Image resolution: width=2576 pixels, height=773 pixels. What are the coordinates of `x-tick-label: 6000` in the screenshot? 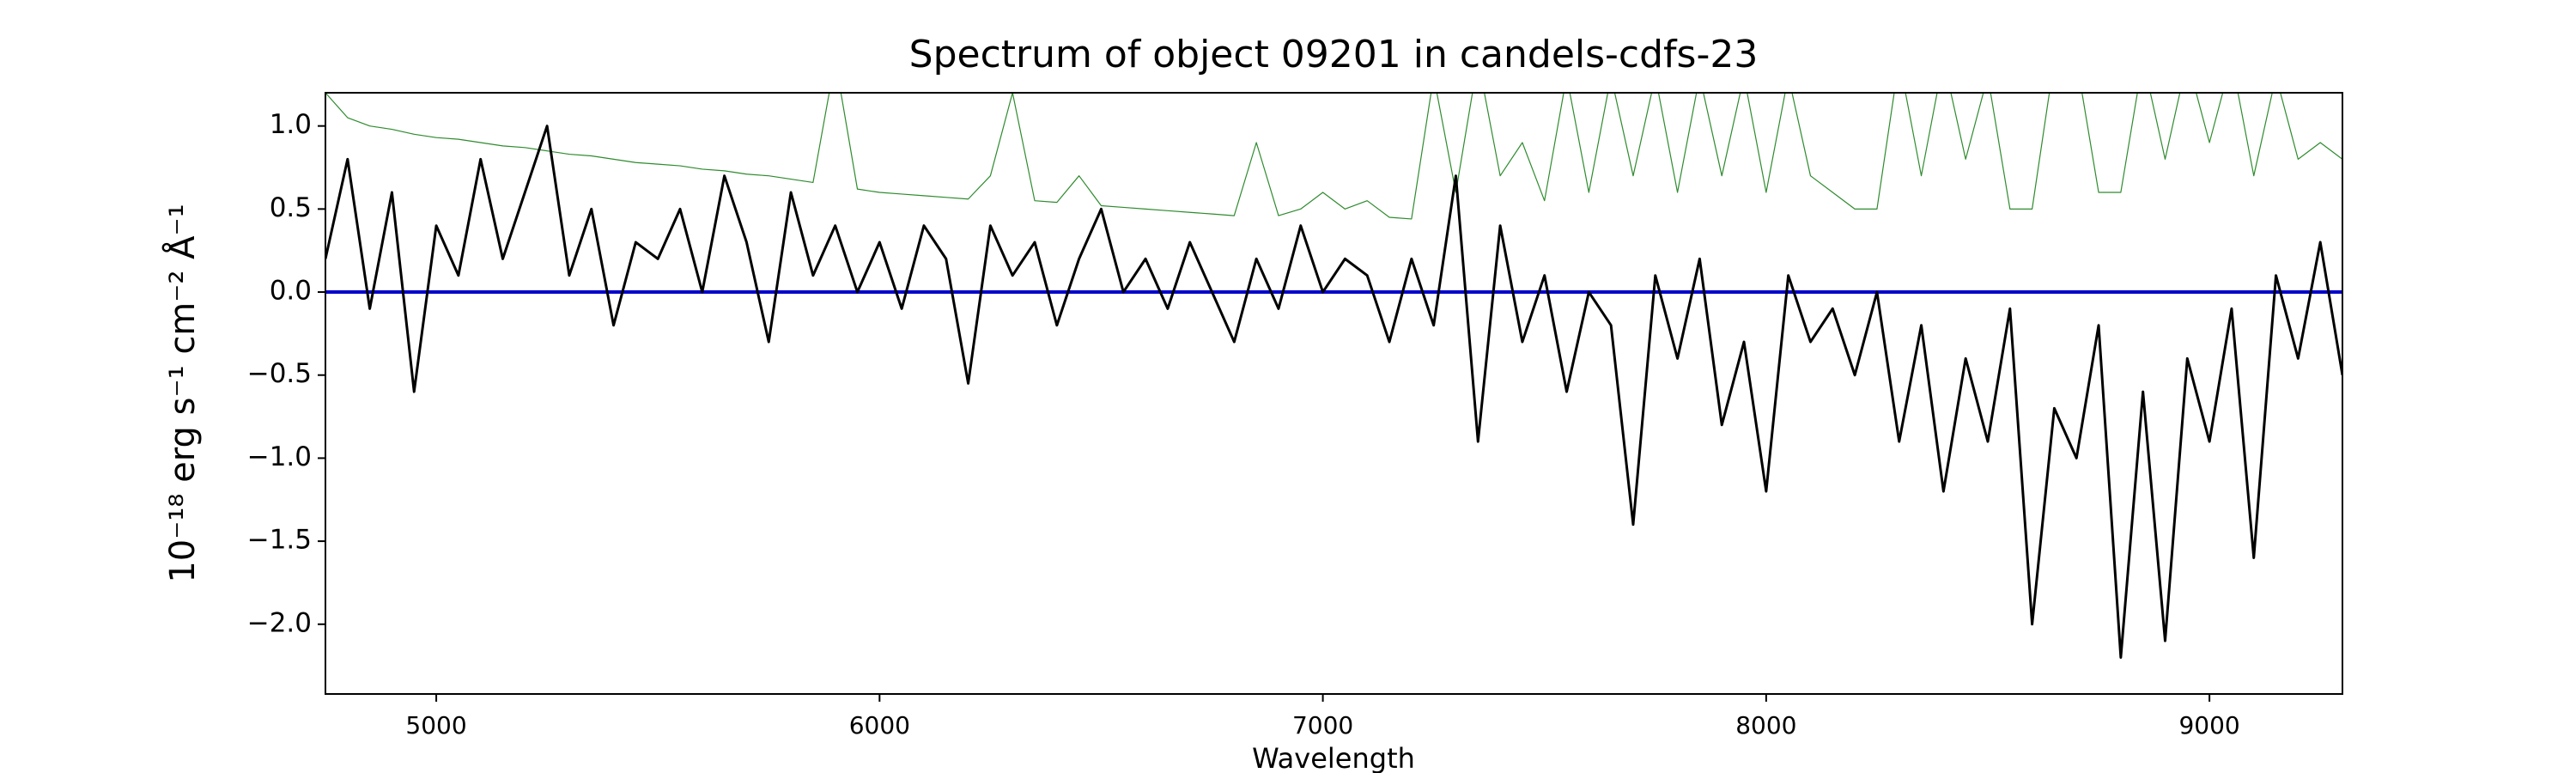 It's located at (879, 725).